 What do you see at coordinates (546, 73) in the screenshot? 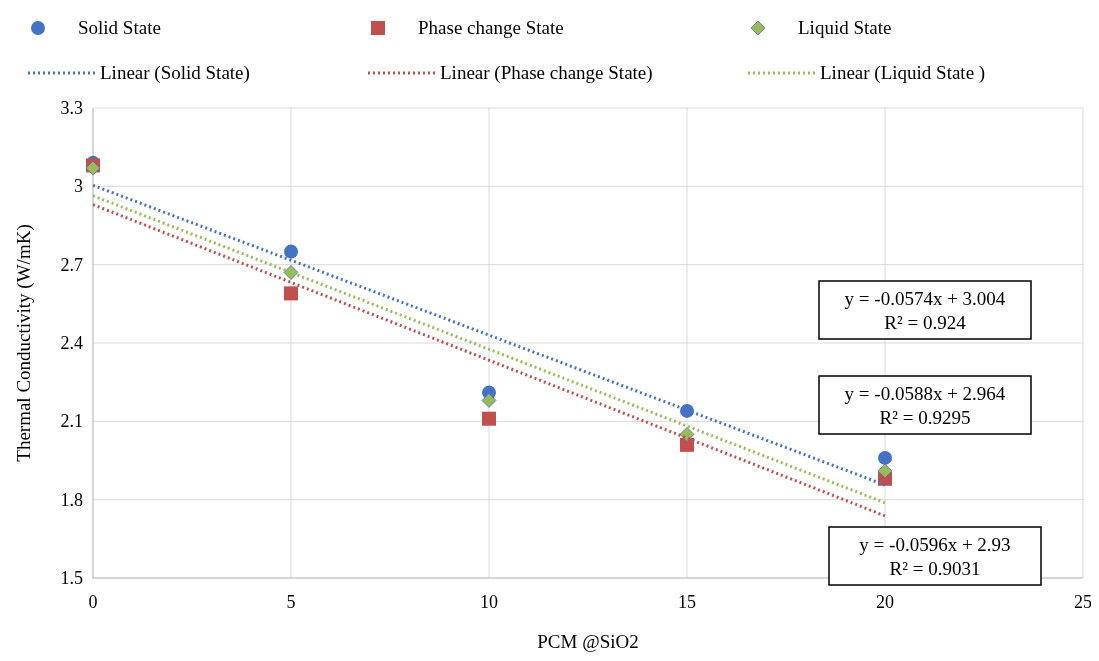
I see `legend-label: Linear (Phase change State)` at bounding box center [546, 73].